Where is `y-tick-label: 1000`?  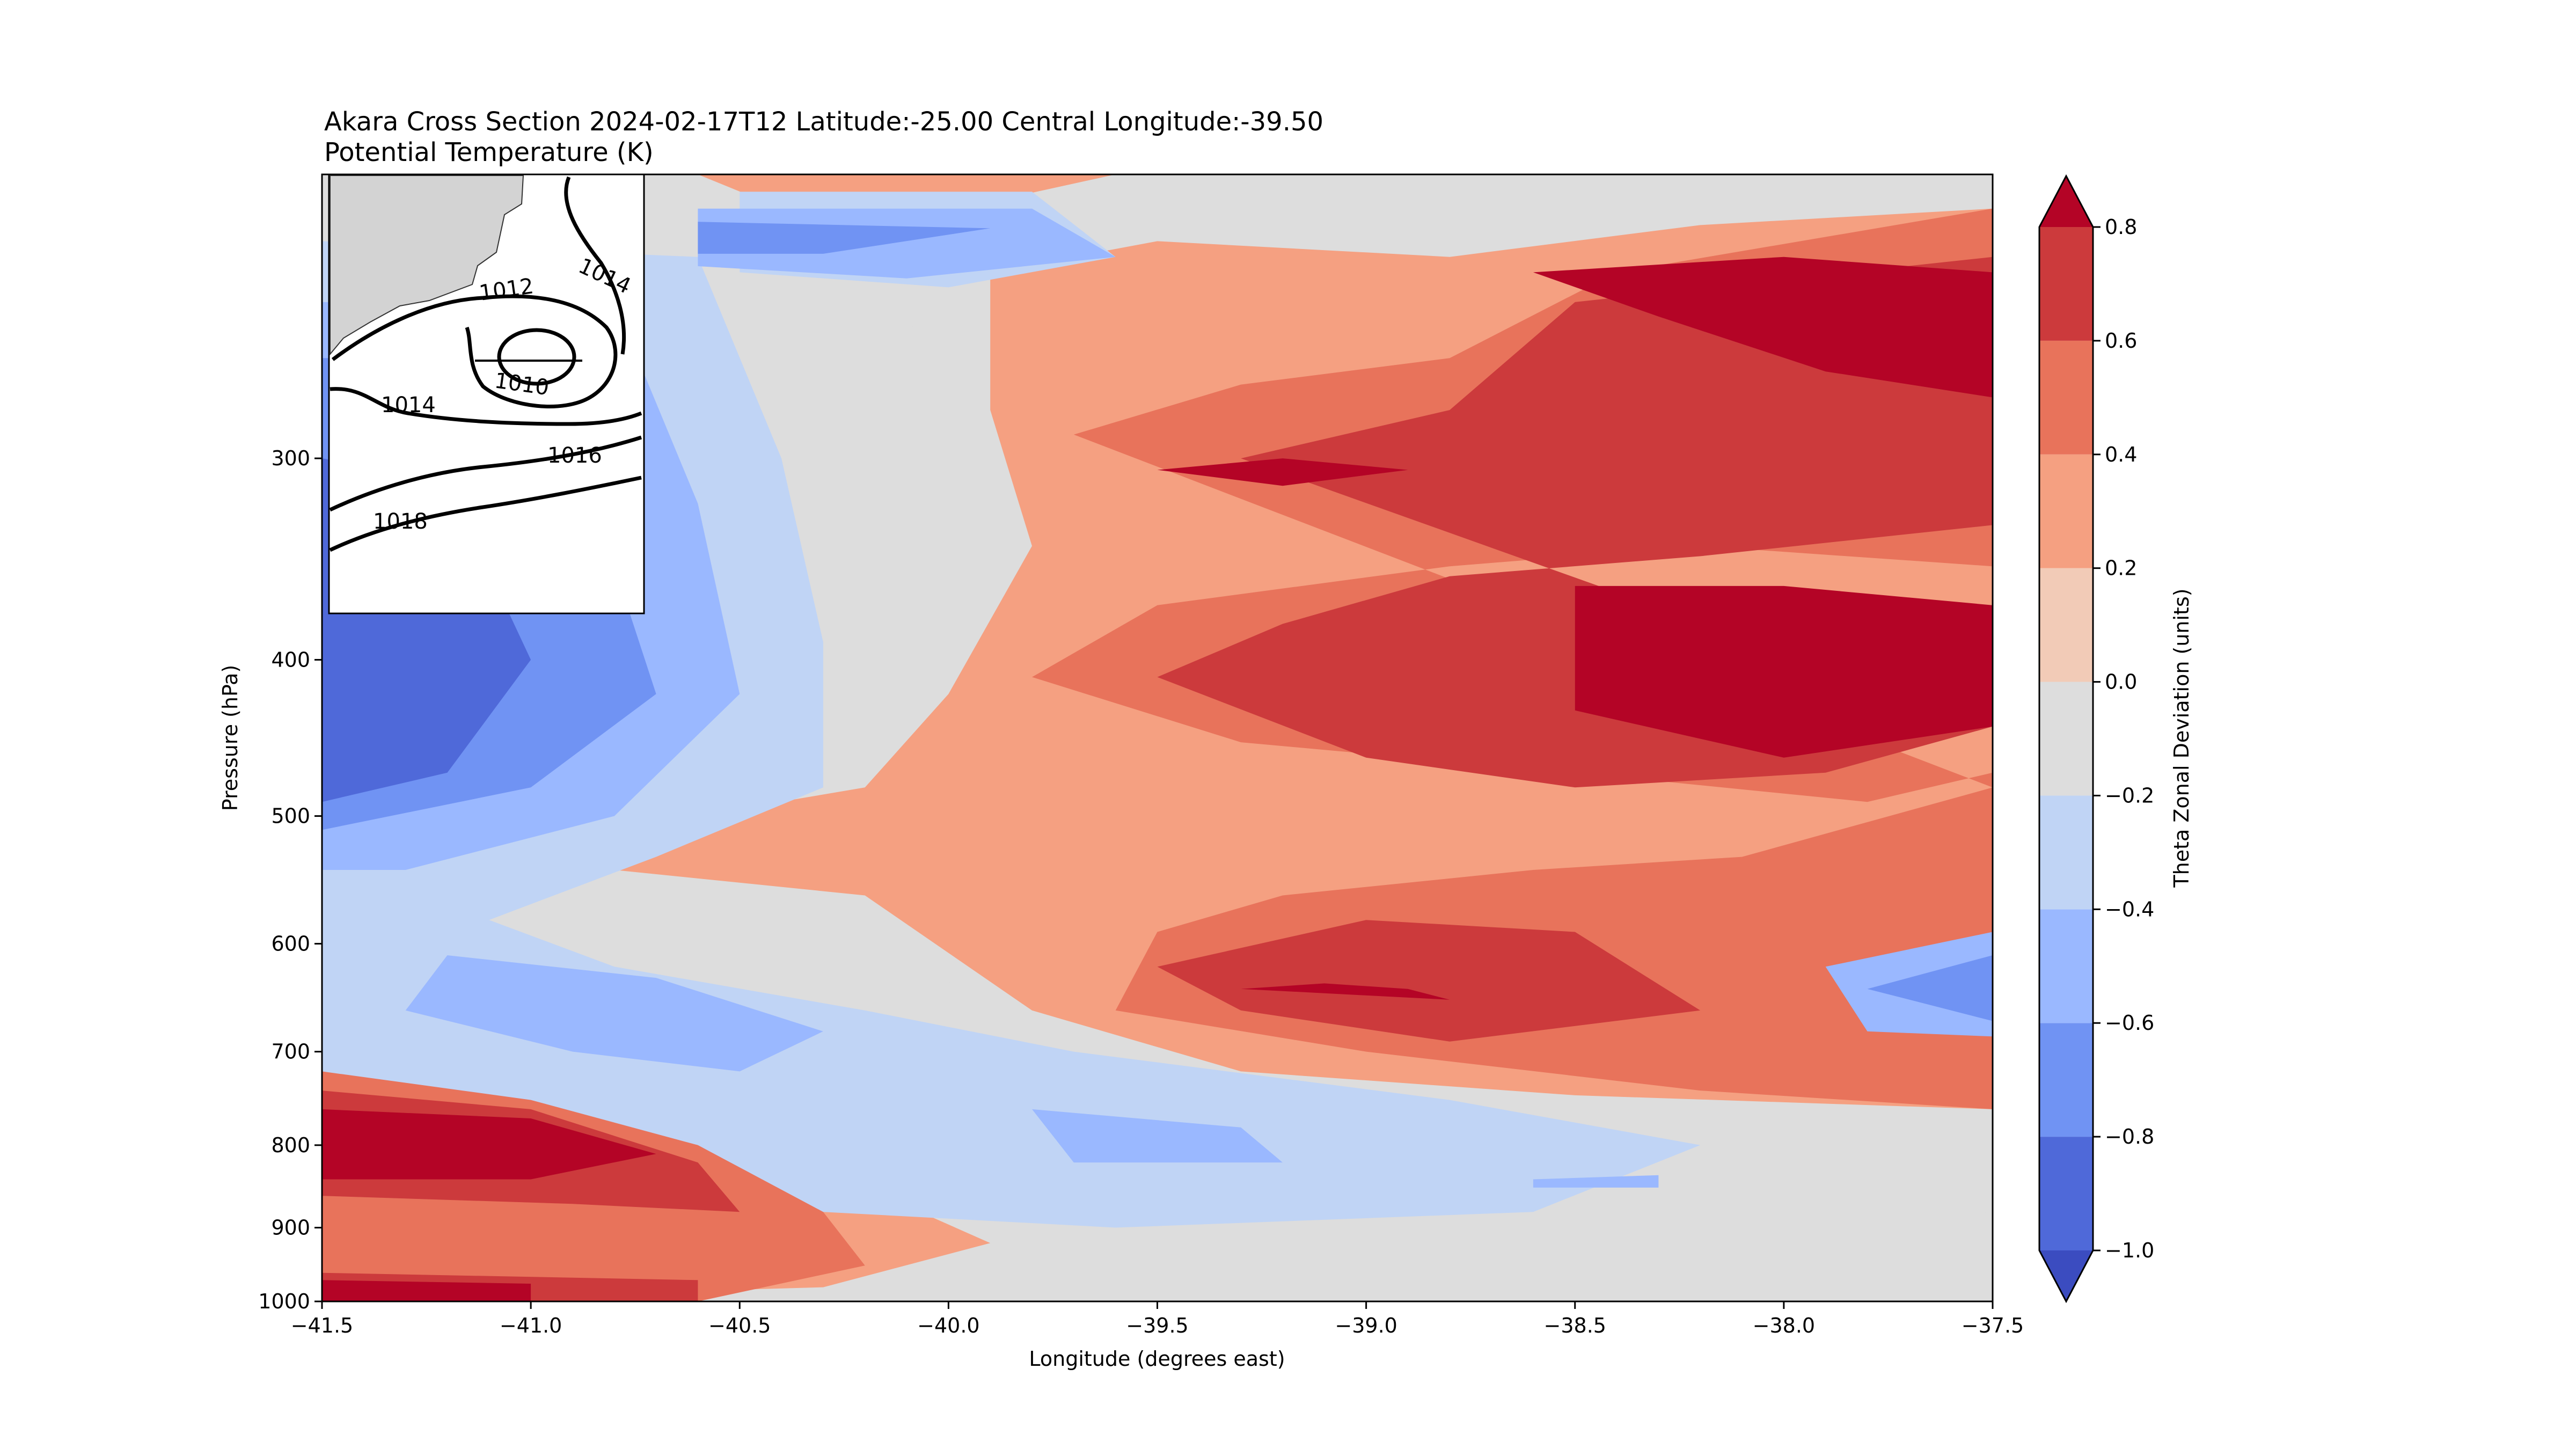
y-tick-label: 1000 is located at coordinates (284, 1301).